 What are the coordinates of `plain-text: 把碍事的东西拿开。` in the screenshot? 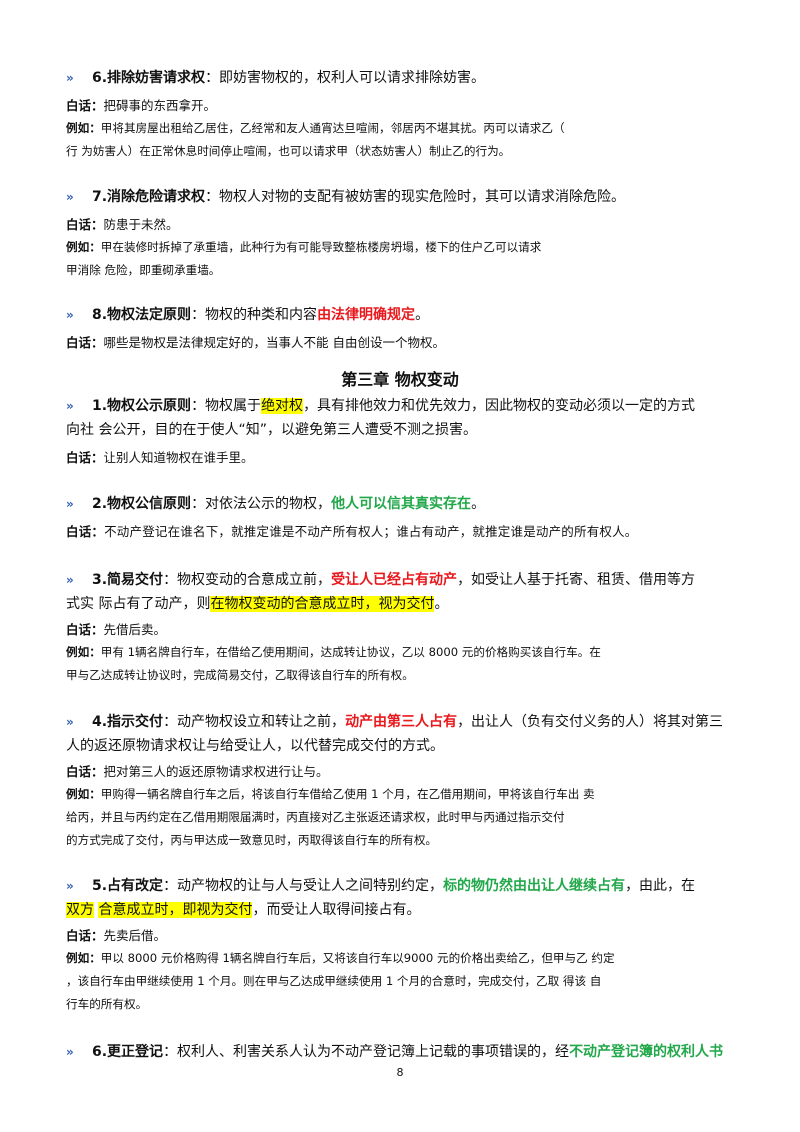 It's located at (160, 105).